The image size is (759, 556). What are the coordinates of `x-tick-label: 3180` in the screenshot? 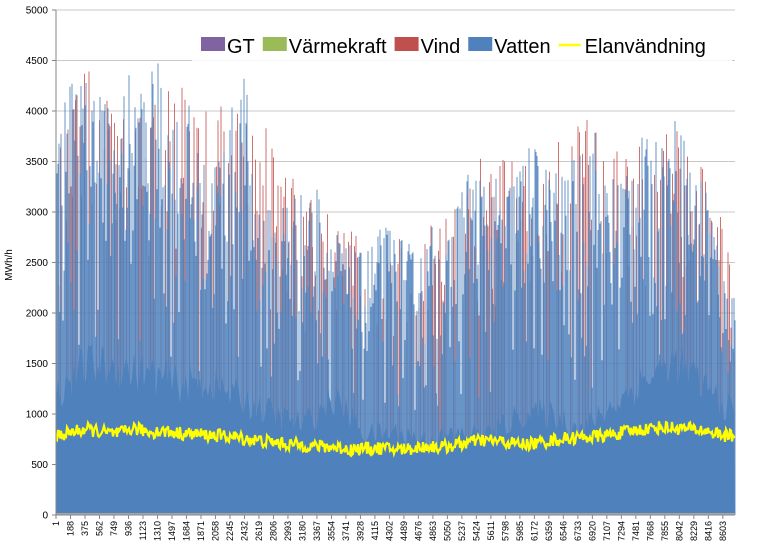 It's located at (302, 531).